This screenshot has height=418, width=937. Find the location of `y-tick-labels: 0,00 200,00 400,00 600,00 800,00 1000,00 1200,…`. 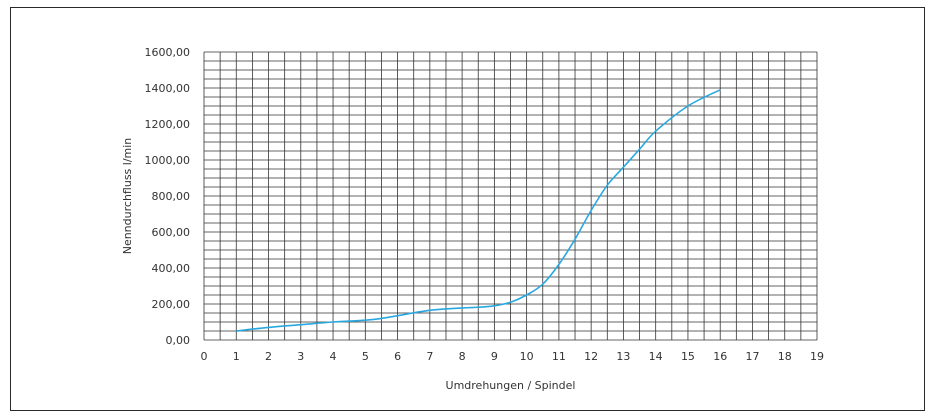

y-tick-labels: 0,00 200,00 400,00 600,00 800,00 1000,00 1200,… is located at coordinates (168, 196).